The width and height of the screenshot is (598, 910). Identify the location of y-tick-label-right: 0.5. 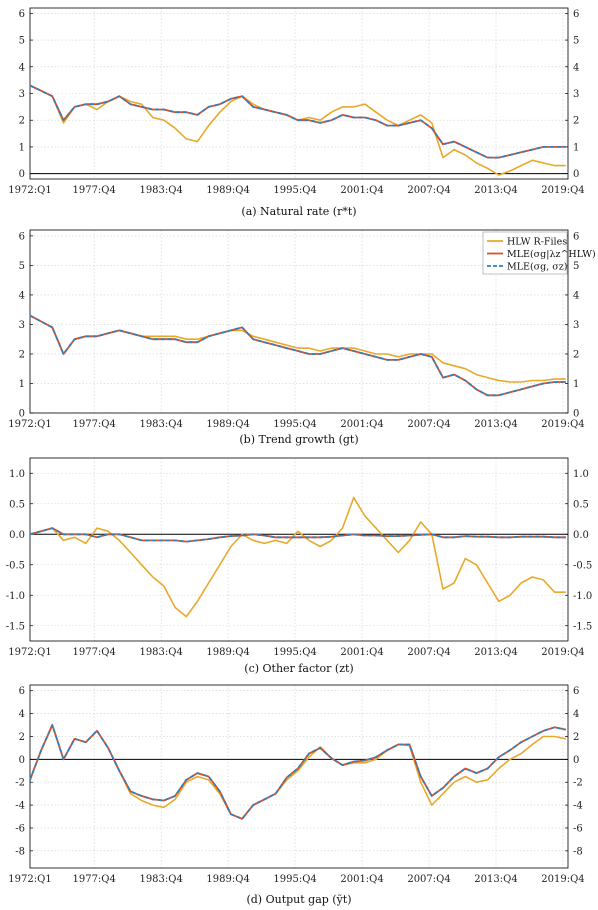
(581, 504).